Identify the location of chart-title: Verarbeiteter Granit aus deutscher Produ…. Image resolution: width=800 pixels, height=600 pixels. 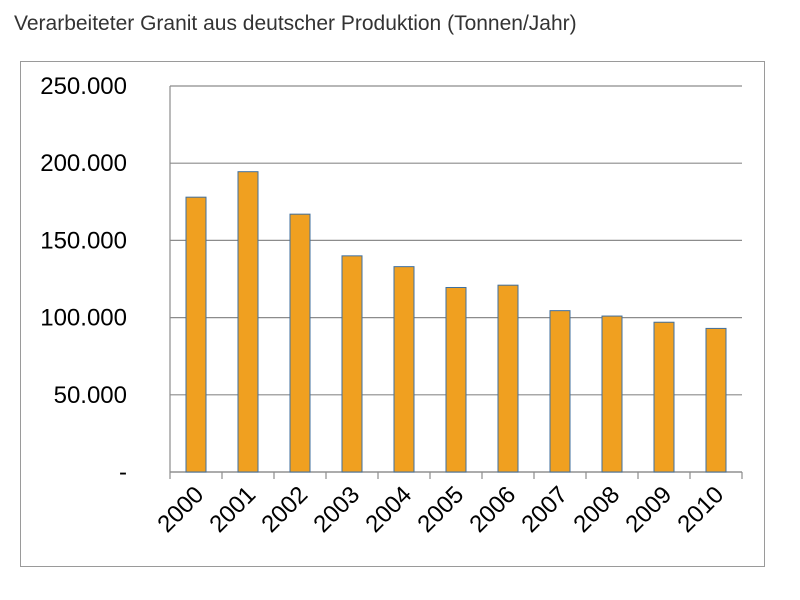
(295, 23).